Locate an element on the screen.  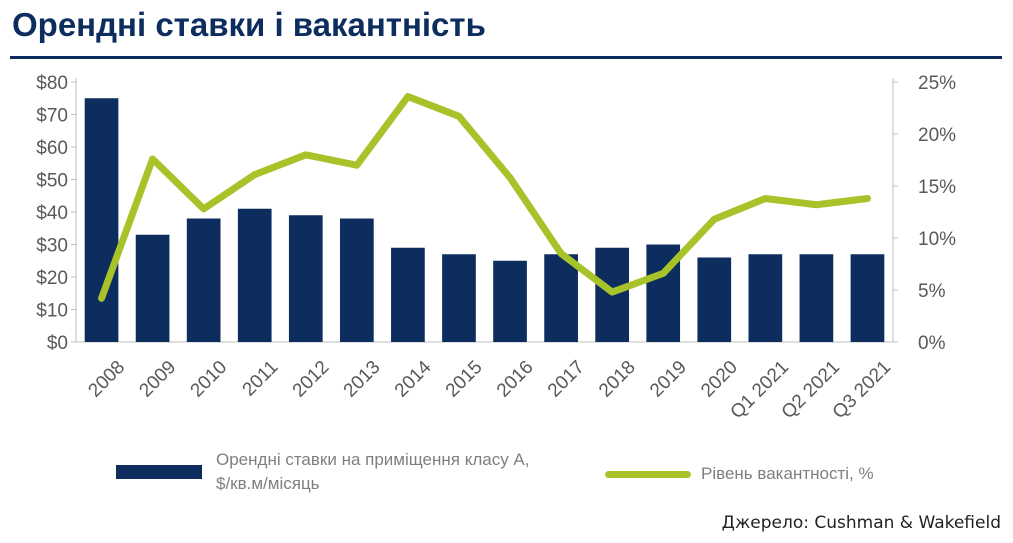
bar-2016 is located at coordinates (510, 301).